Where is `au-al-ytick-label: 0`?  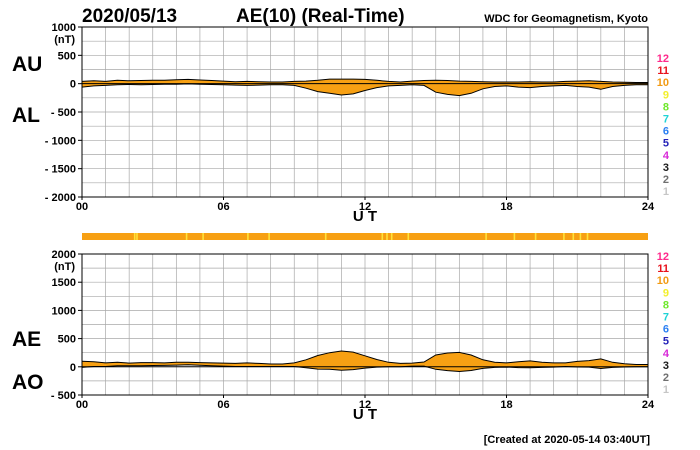
au-al-ytick-label: 0 is located at coordinates (73, 85).